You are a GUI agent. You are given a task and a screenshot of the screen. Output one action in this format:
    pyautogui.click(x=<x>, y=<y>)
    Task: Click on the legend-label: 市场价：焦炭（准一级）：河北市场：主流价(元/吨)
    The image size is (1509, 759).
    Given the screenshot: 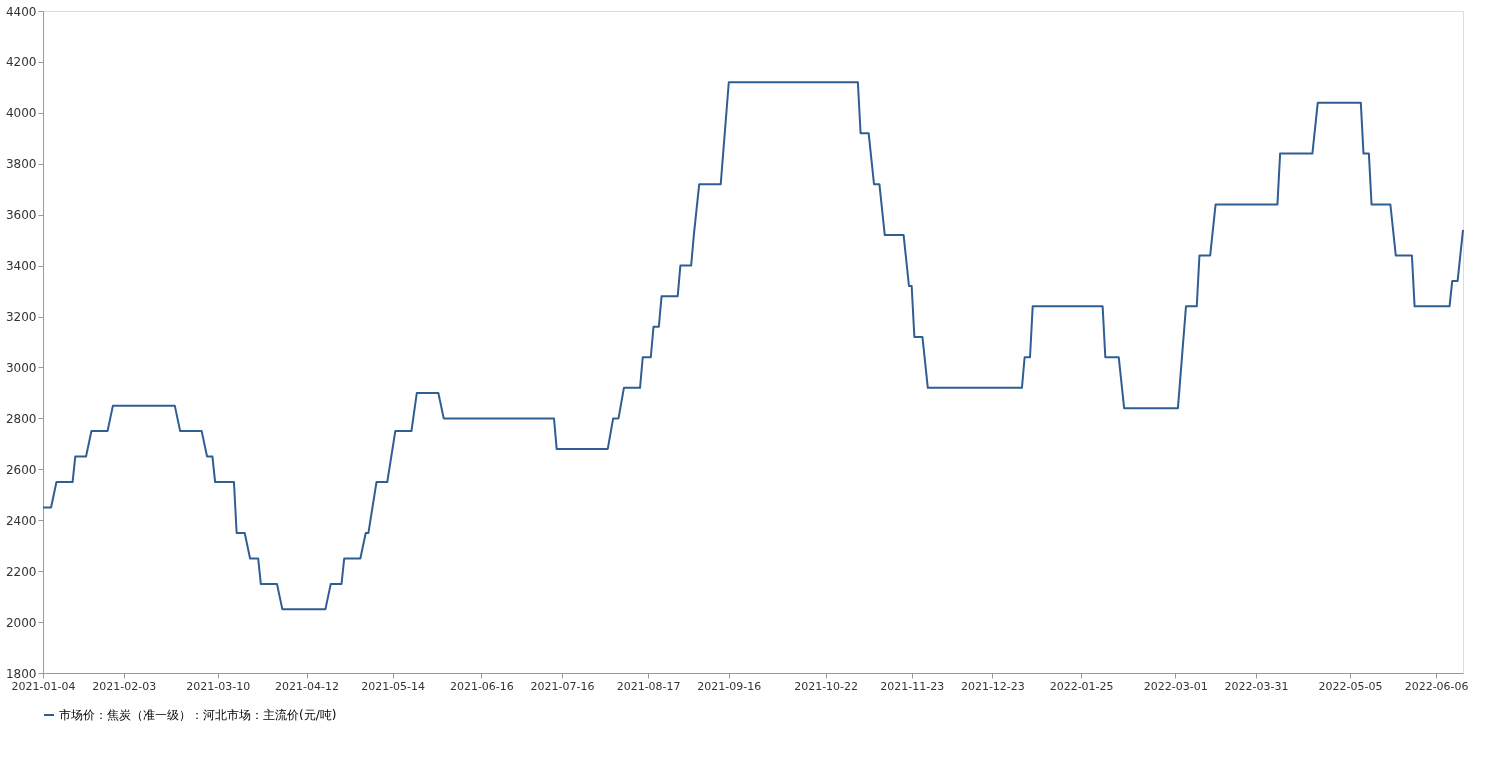 What is the action you would take?
    pyautogui.click(x=198, y=715)
    